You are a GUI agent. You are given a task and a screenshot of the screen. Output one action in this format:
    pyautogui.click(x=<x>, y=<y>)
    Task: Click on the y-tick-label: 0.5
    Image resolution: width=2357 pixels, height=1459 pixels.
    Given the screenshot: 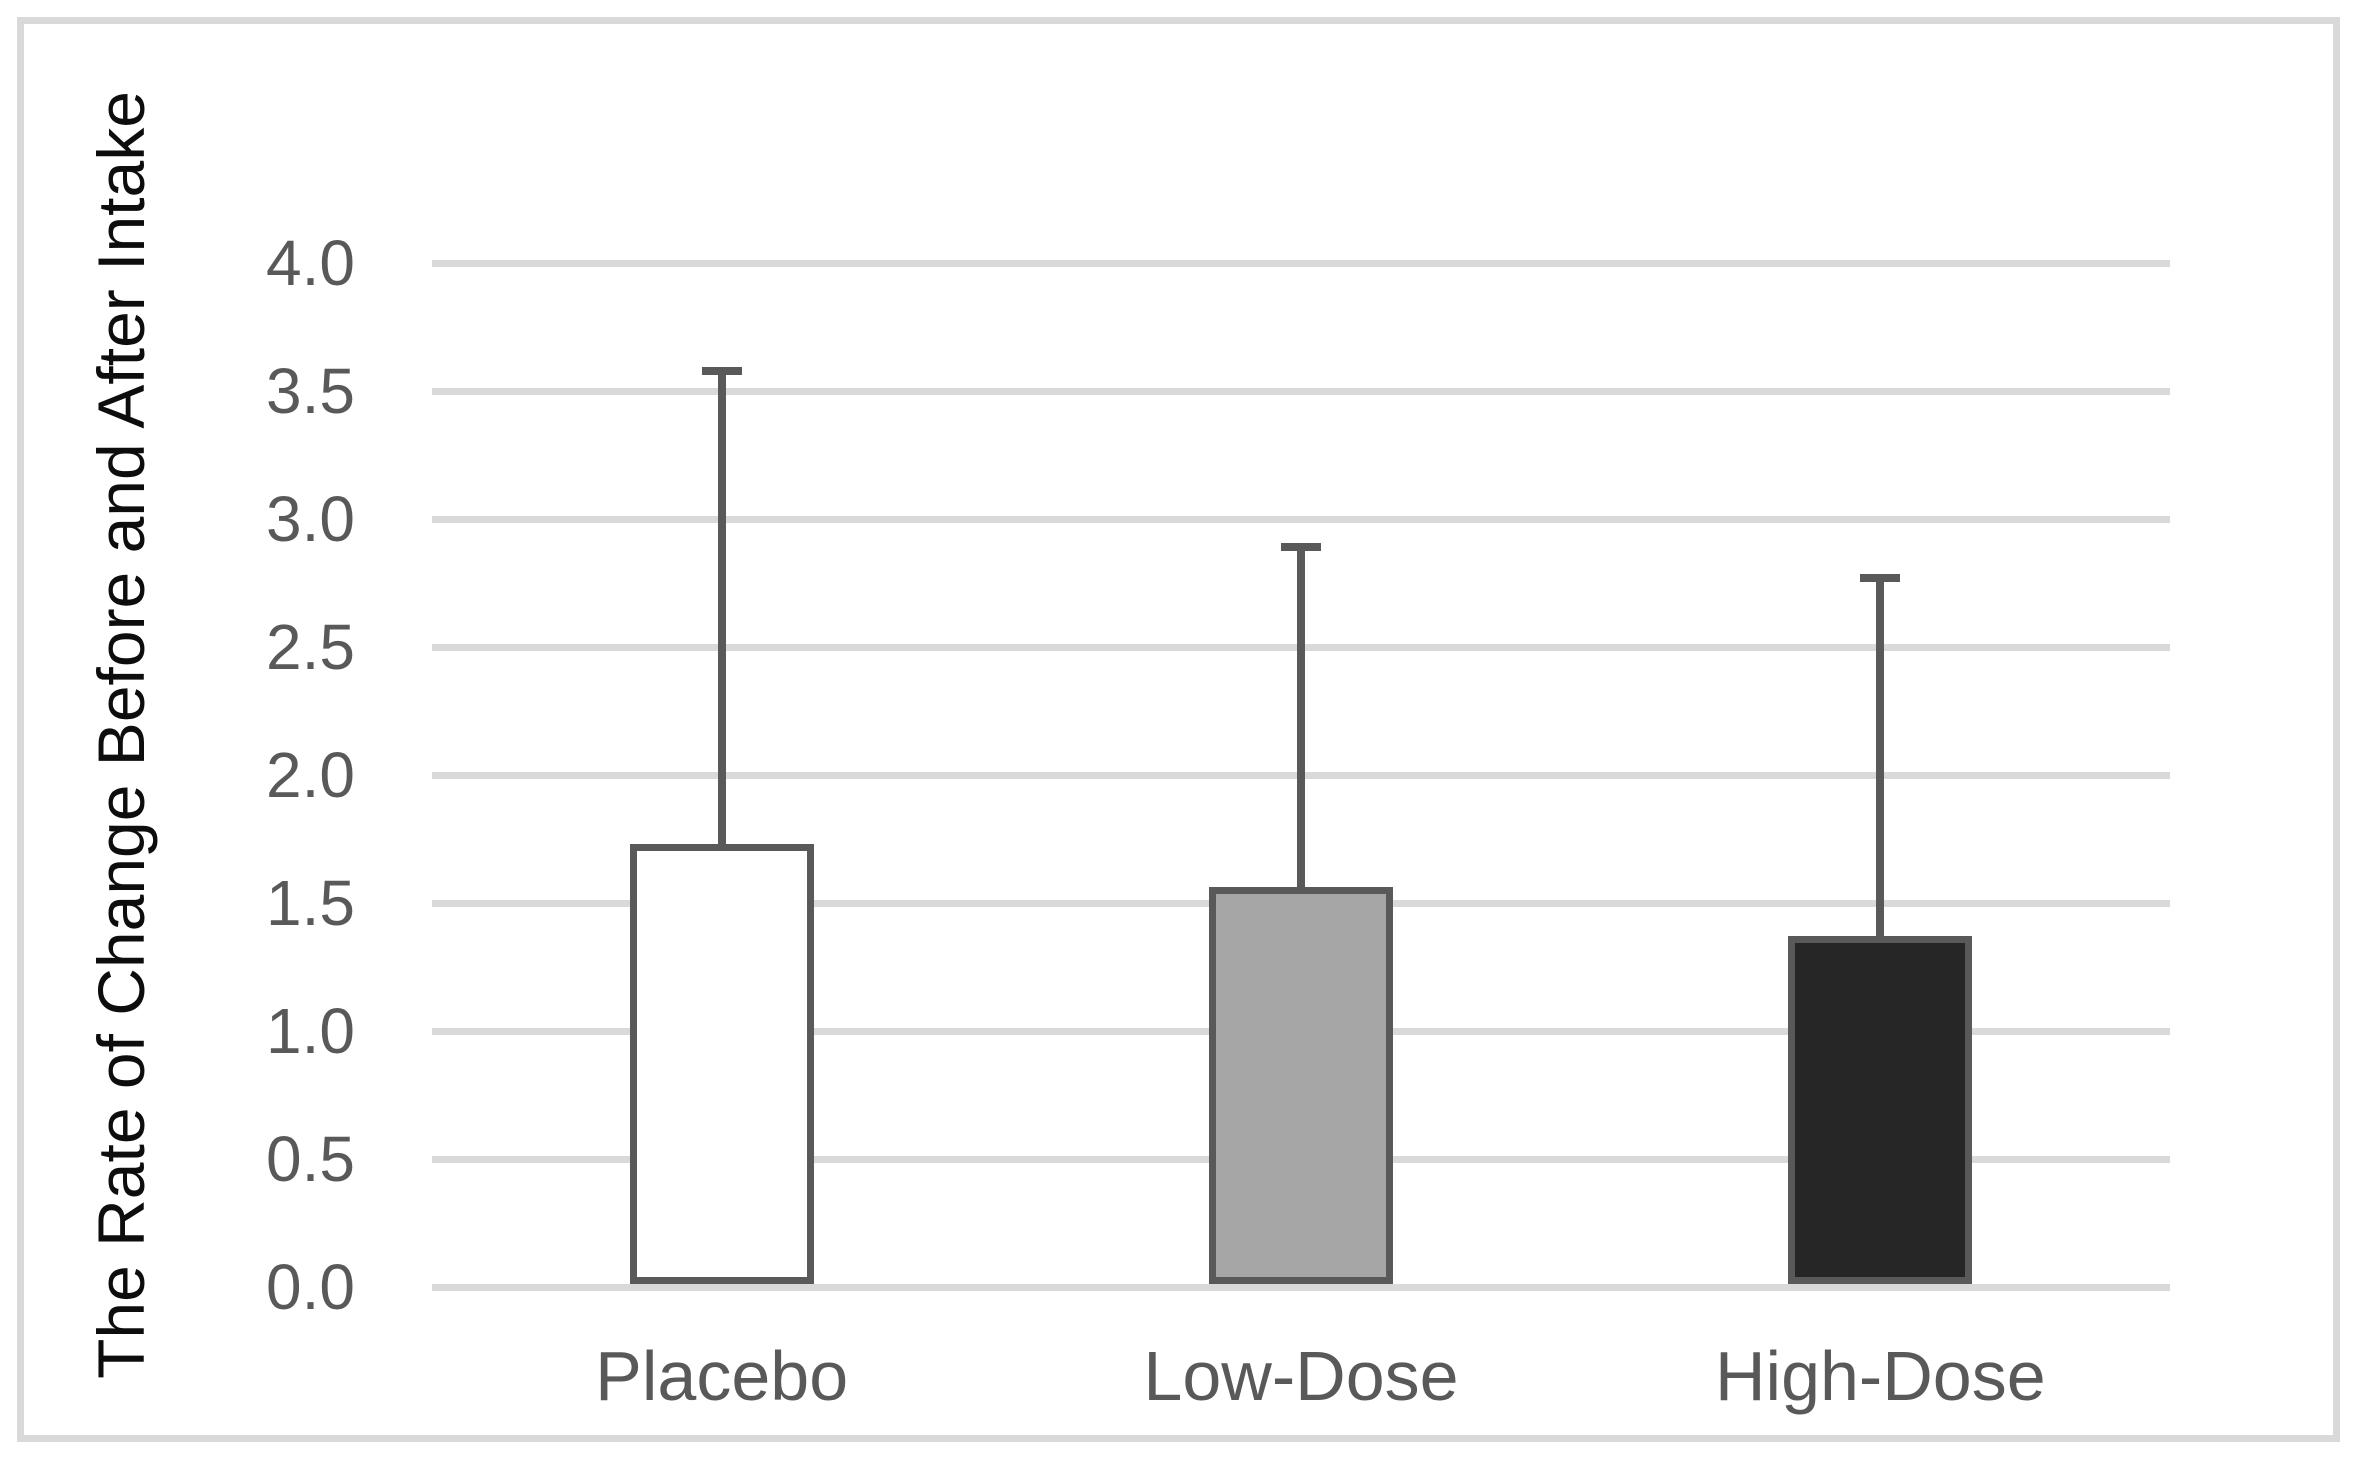 What is the action you would take?
    pyautogui.click(x=310, y=1159)
    